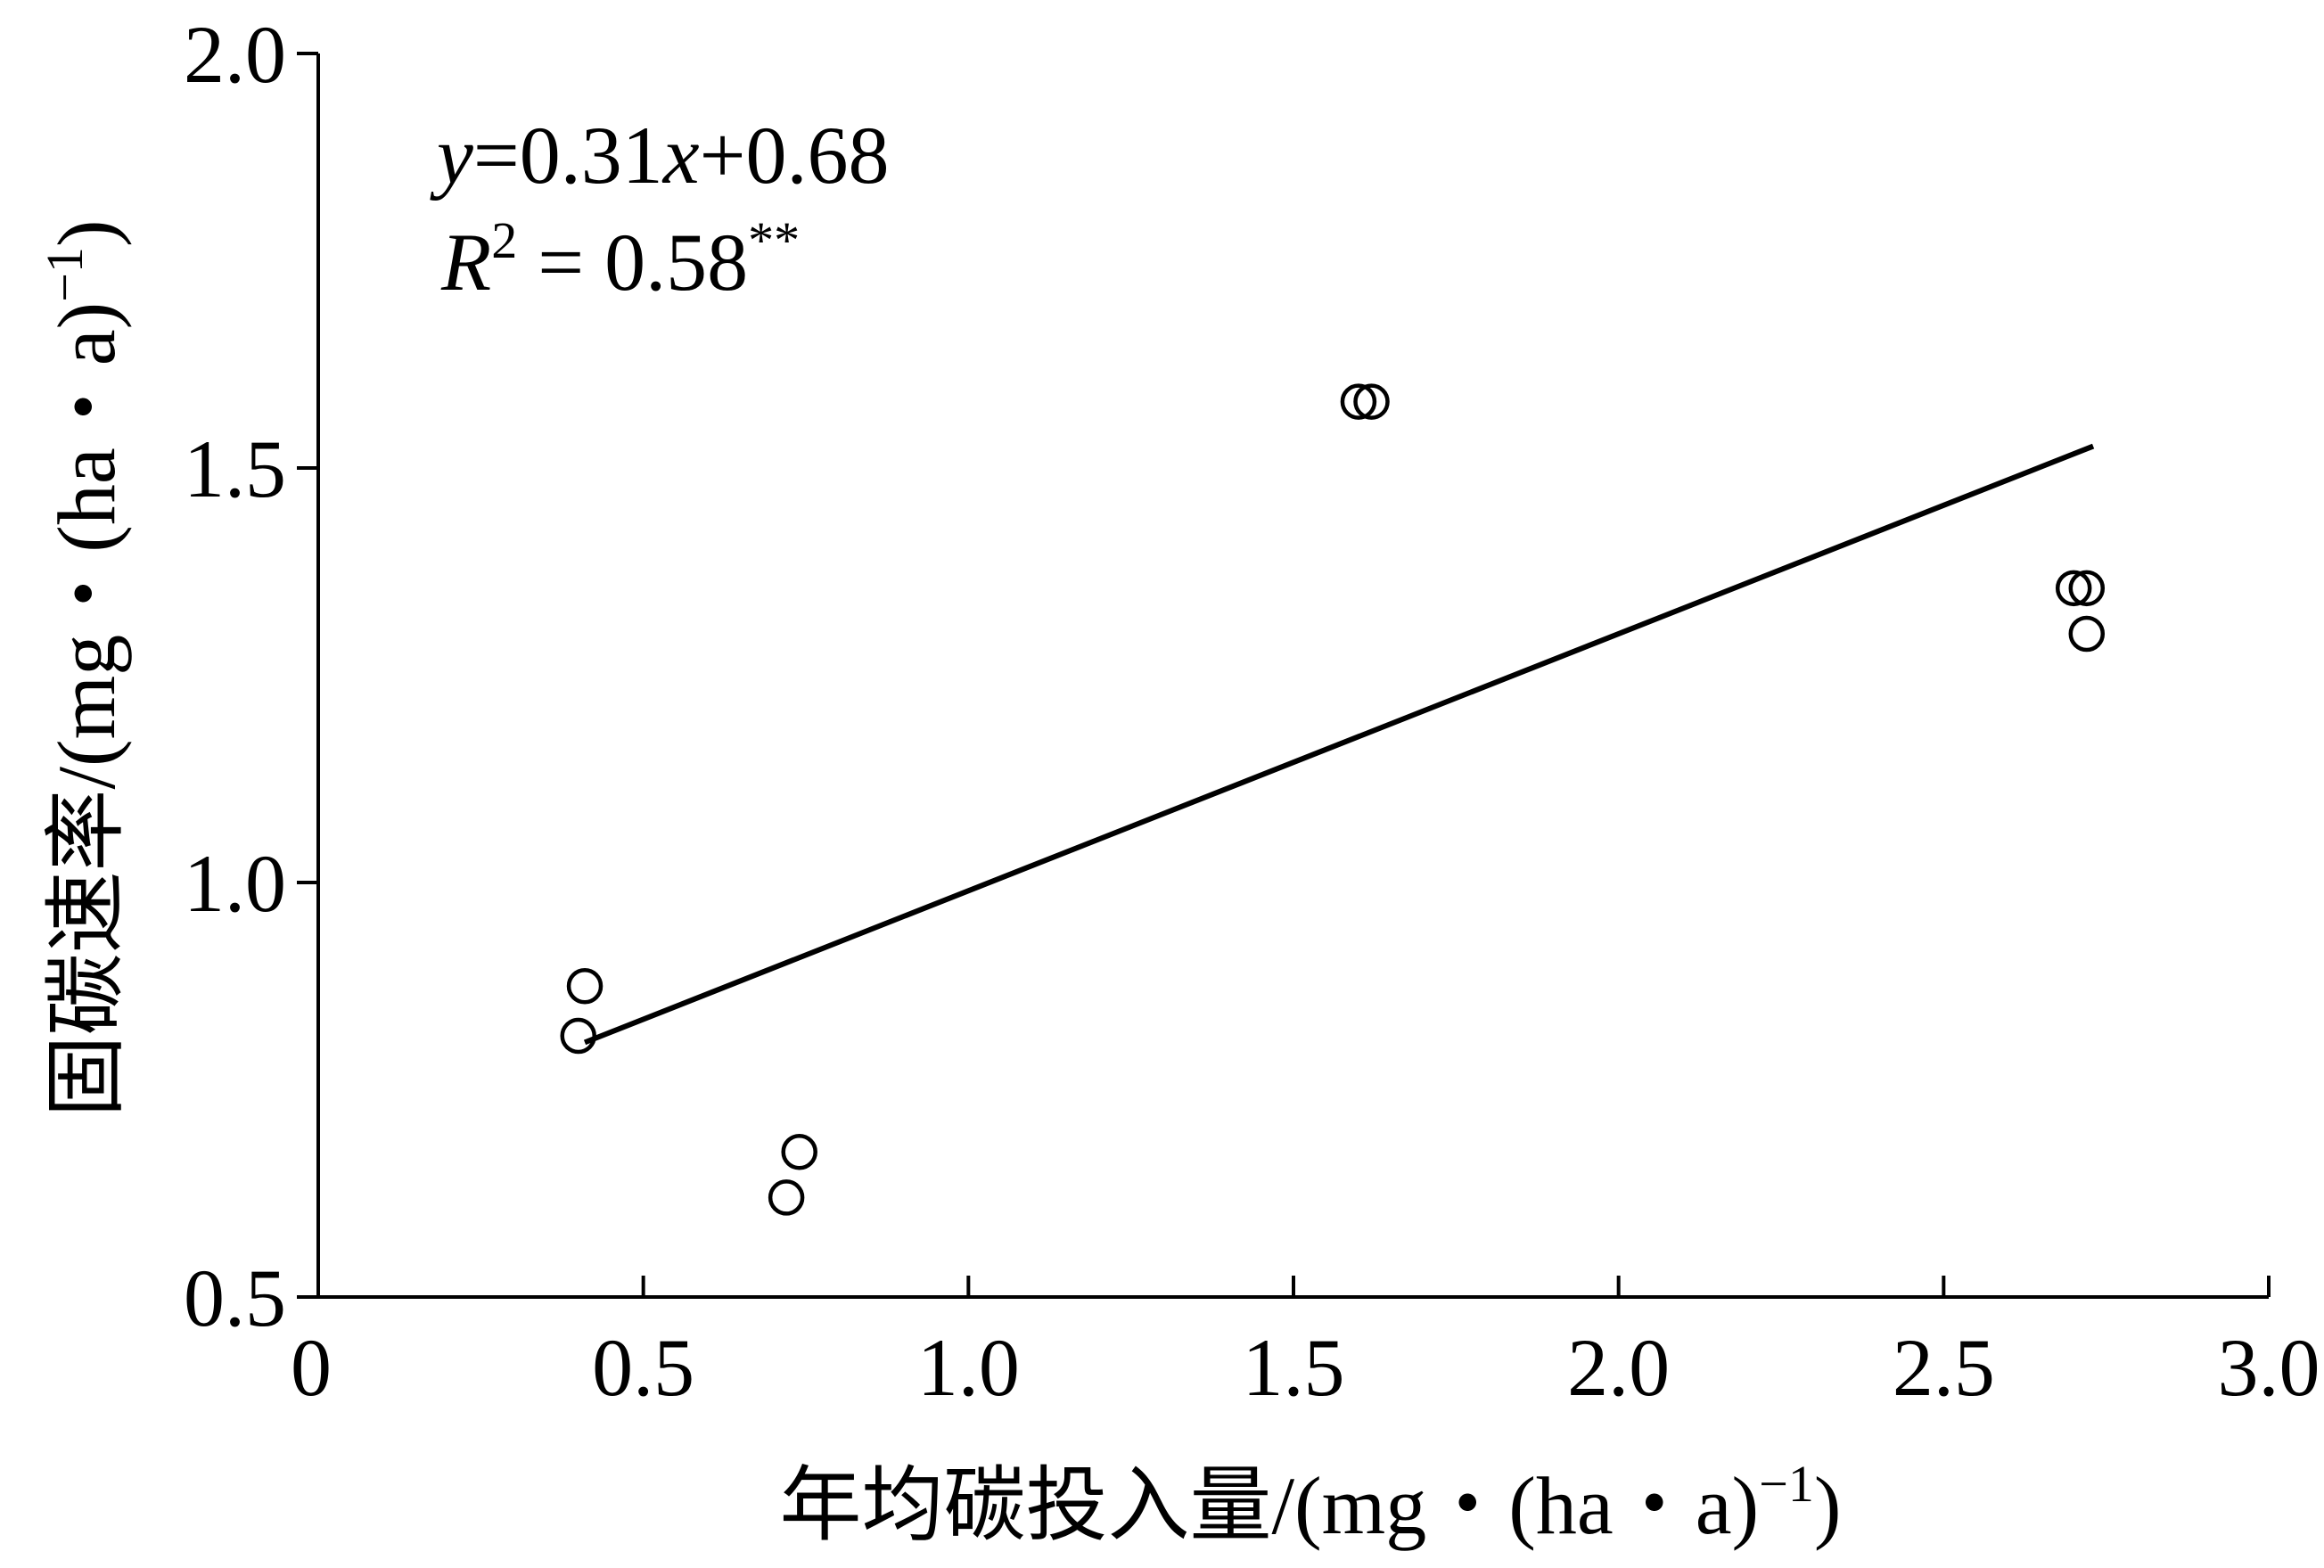  I want to click on r-superscript: 2, so click(504, 240).